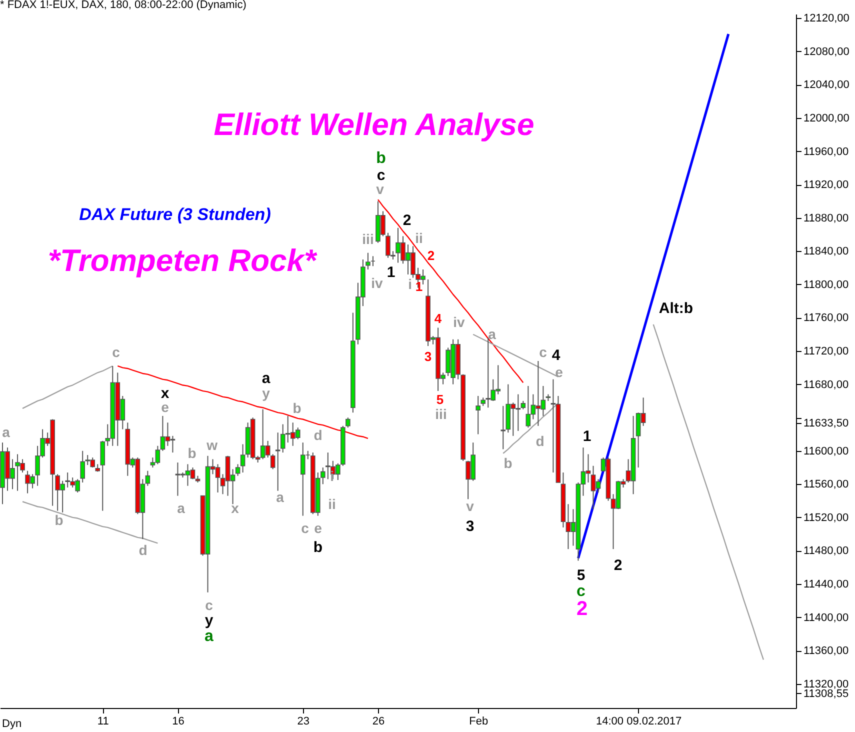 This screenshot has width=855, height=732. I want to click on annotation: y, so click(209, 620).